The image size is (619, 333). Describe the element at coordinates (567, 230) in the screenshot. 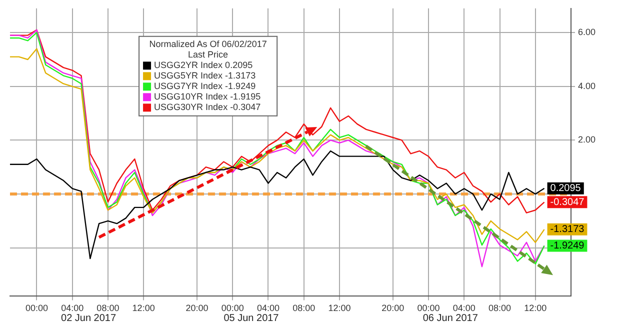

I see `data-label: -1.3173` at that location.